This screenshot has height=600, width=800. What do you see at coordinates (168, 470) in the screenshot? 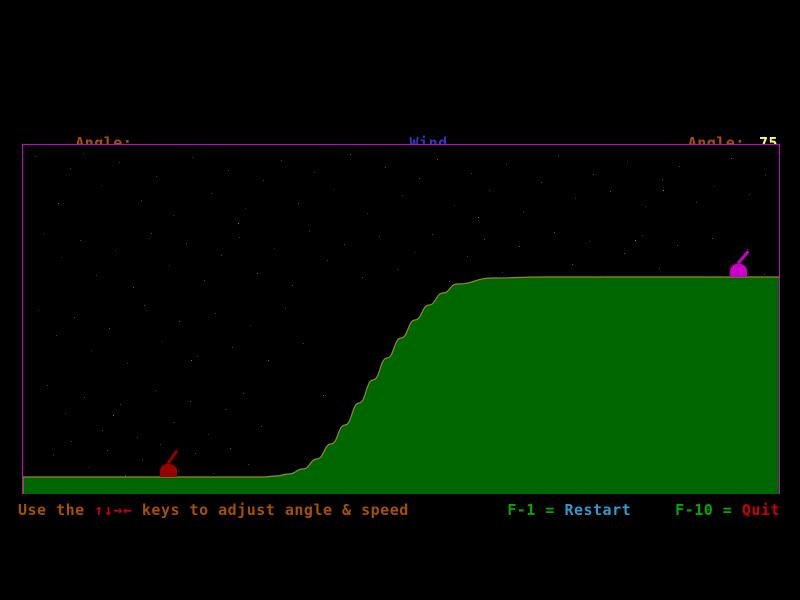
I see `player1-tank-body` at bounding box center [168, 470].